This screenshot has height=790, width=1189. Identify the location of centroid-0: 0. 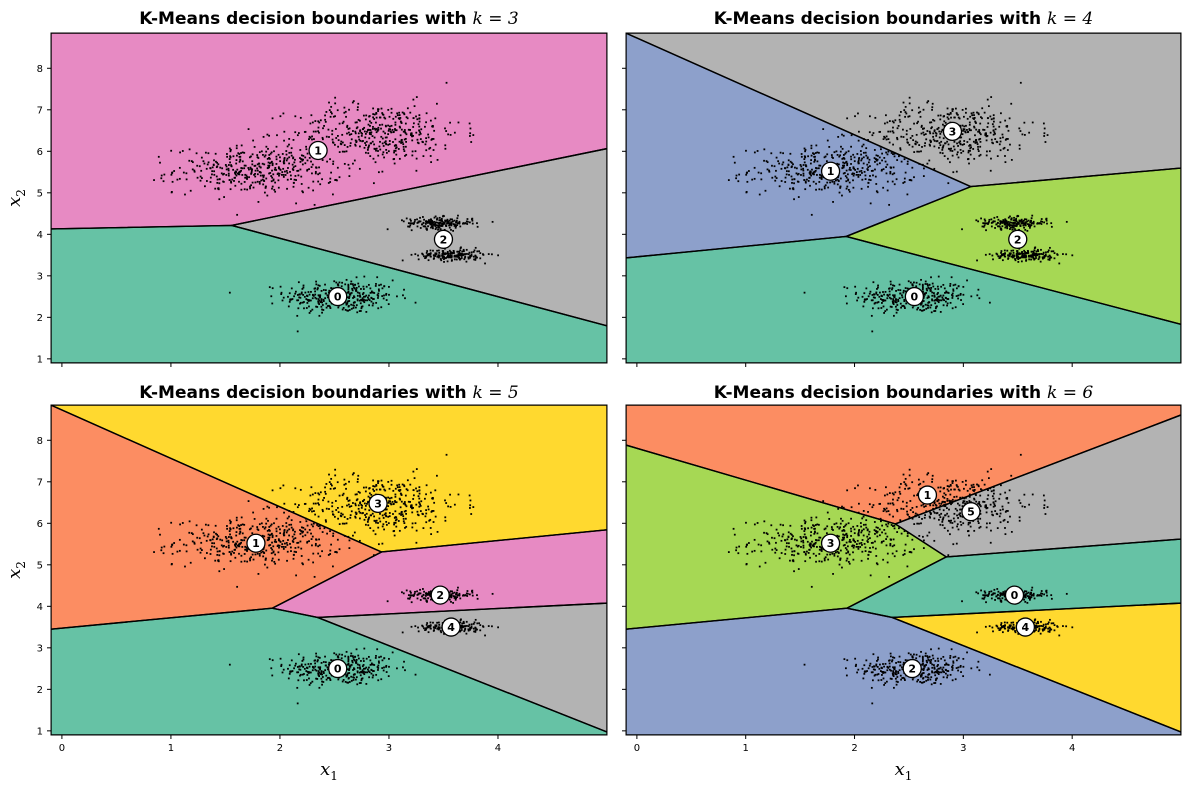
(338, 668).